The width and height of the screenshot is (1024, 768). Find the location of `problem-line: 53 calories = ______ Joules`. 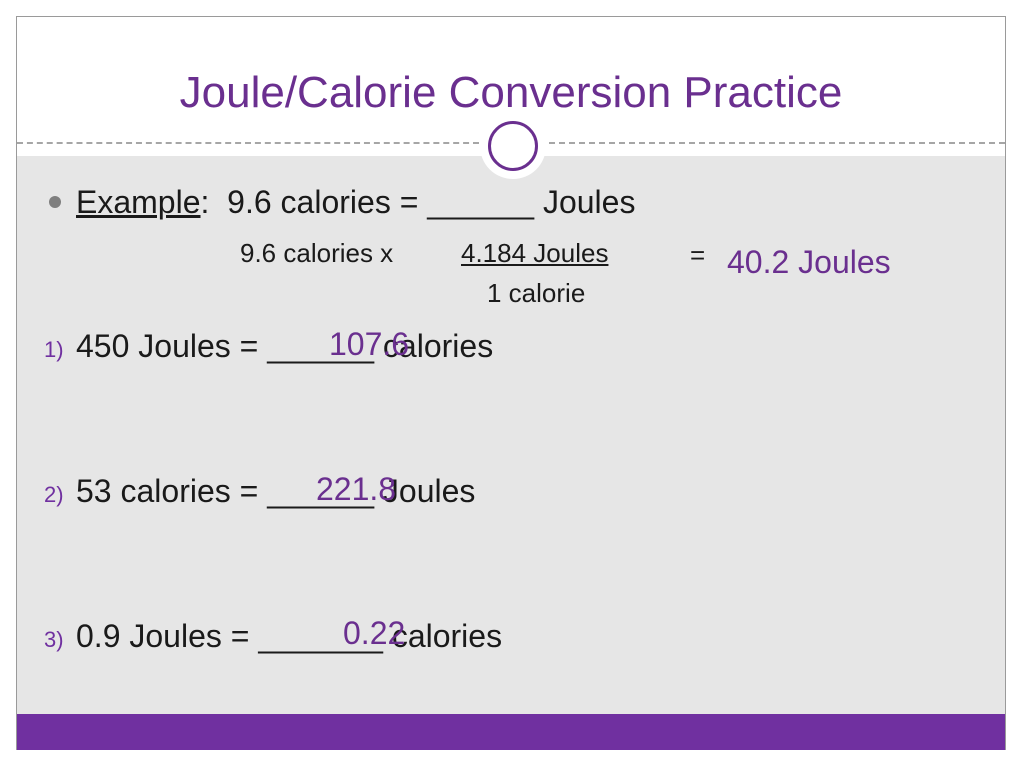

problem-line: 53 calories = ______ Joules is located at coordinates (275, 491).